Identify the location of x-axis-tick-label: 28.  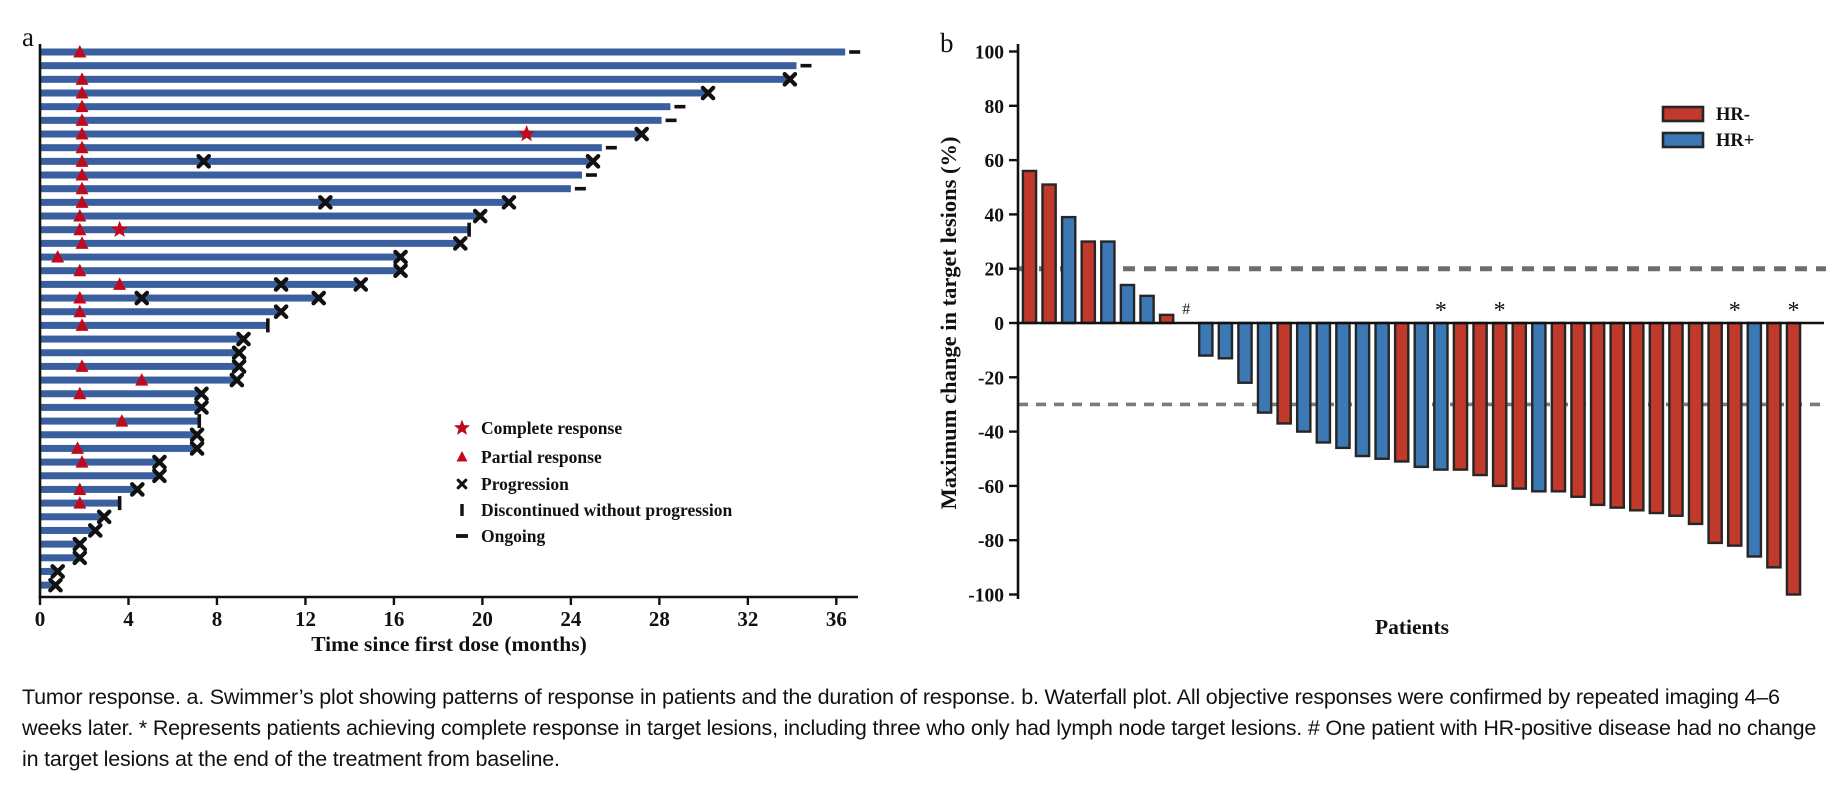
(659, 619).